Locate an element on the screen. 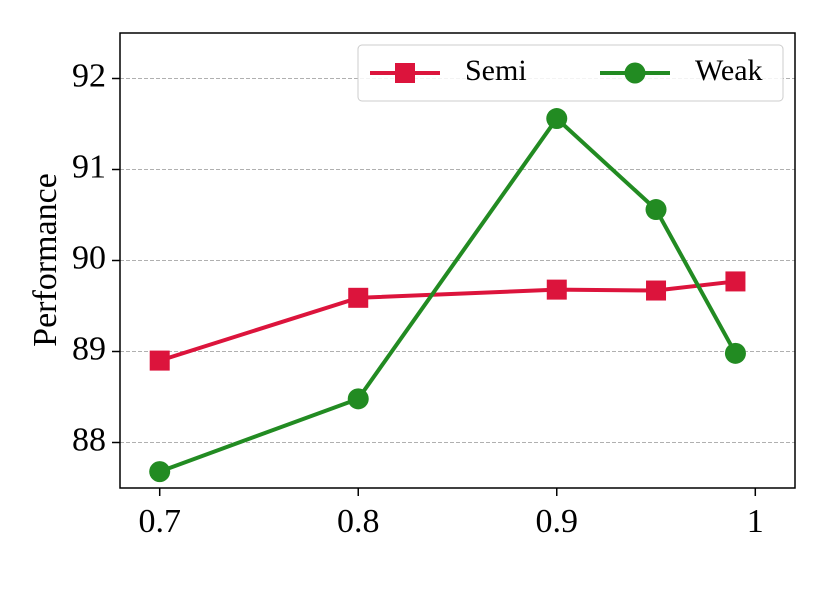 Image resolution: width=830 pixels, height=600 pixels. legend-label: Semi is located at coordinates (496, 70).